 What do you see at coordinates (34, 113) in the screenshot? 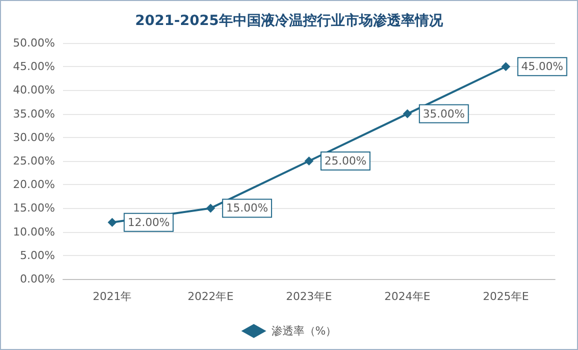
I see `y-tick-label: 35.00%` at bounding box center [34, 113].